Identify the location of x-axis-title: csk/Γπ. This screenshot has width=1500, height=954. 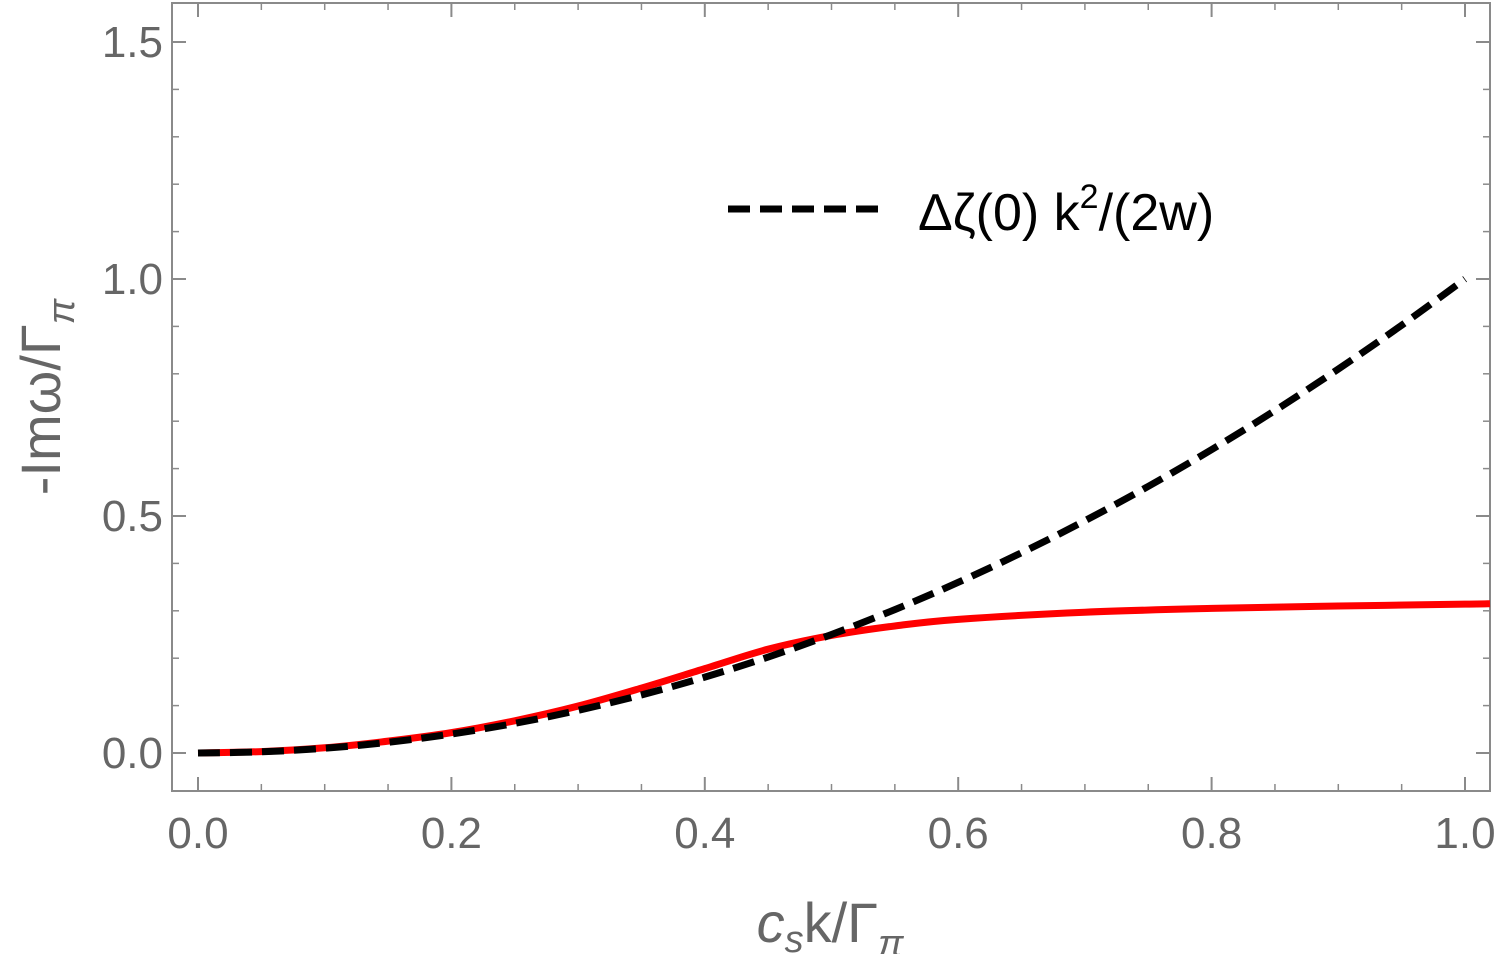
(831, 922).